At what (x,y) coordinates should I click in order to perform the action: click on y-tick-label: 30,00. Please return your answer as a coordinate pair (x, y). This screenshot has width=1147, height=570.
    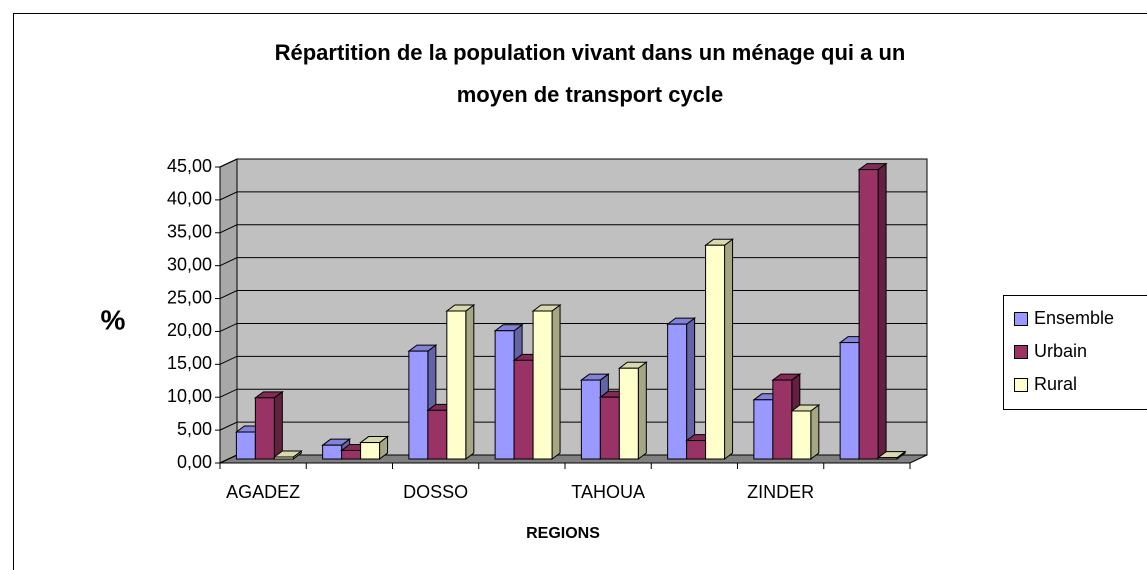
    Looking at the image, I should click on (189, 264).